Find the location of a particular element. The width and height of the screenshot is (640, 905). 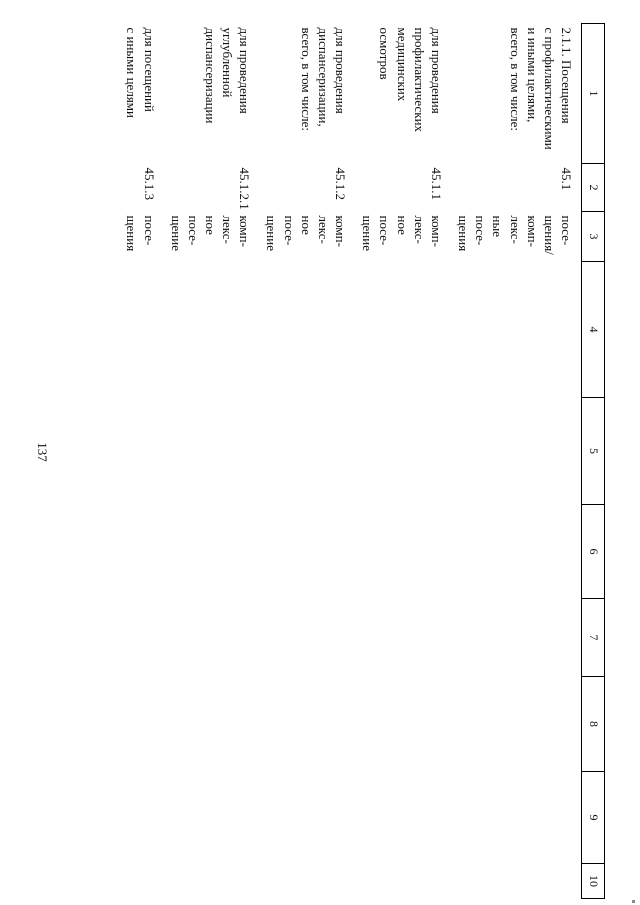

row-name-line: 2.1.1. Посещения is located at coordinates (566, 75).